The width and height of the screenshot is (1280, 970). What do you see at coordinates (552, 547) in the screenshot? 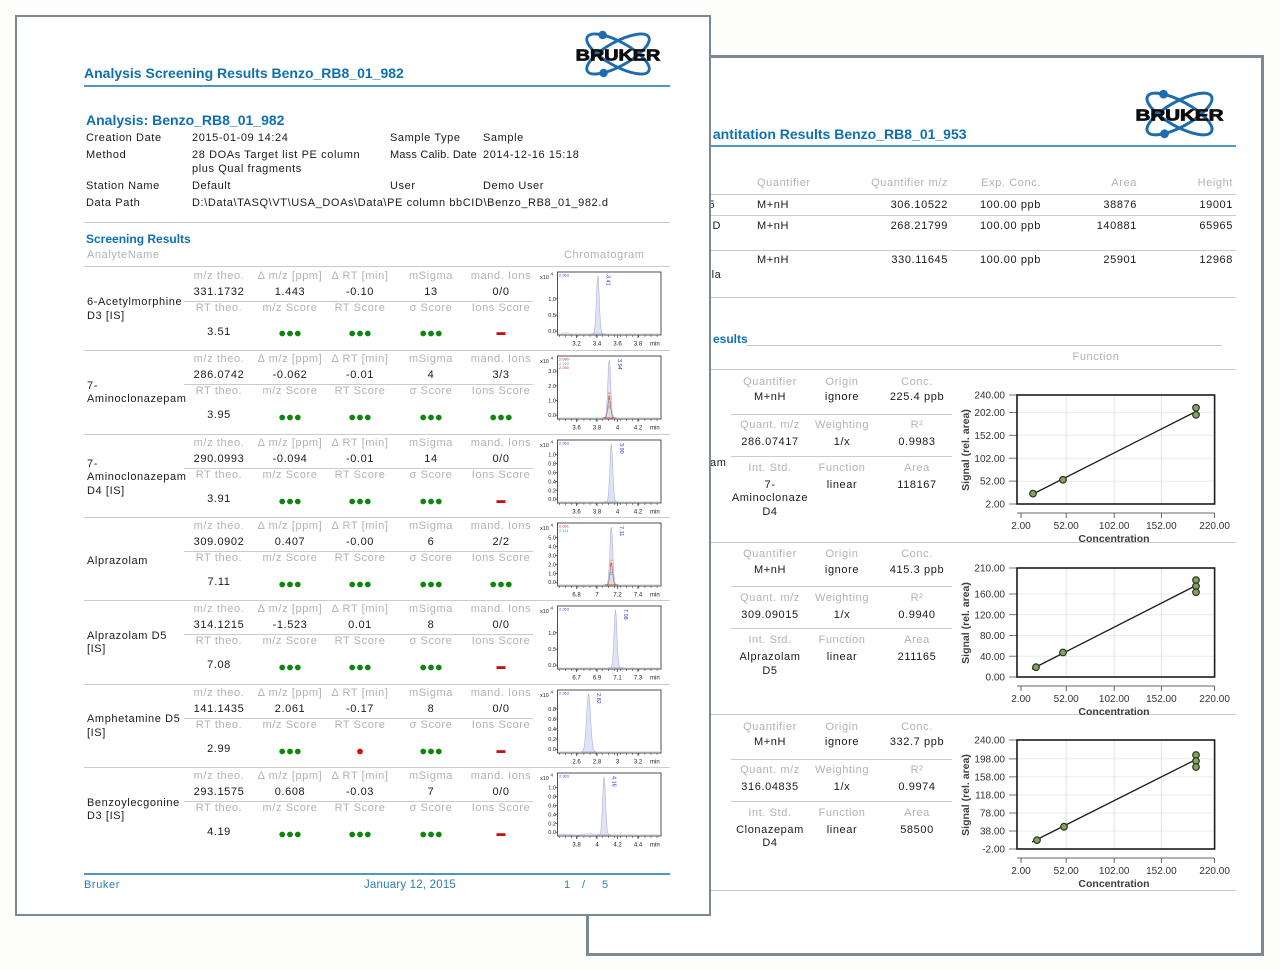
I see `svg-text: 4.0` at bounding box center [552, 547].